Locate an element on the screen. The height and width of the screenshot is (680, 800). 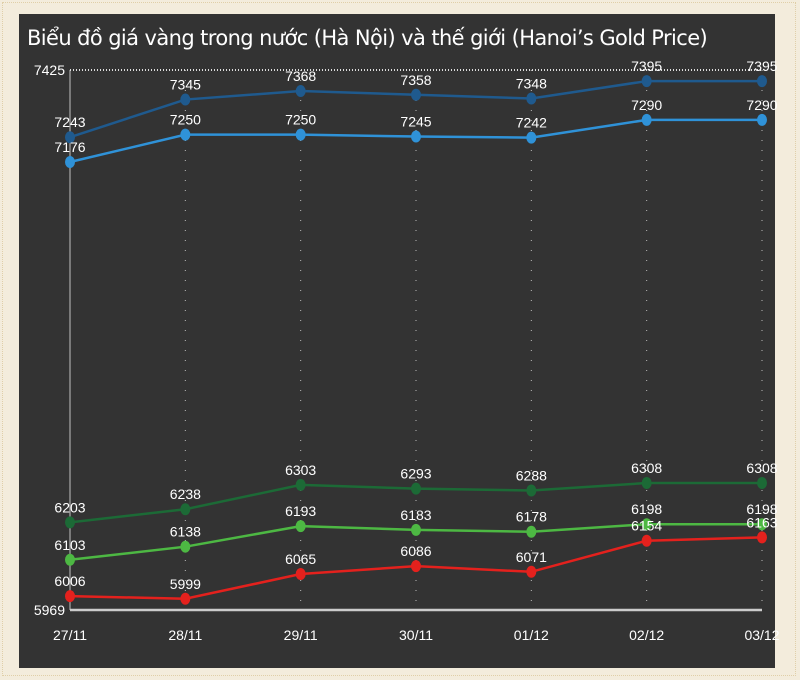
series-light-green-data-label: 6178 is located at coordinates (531, 517).